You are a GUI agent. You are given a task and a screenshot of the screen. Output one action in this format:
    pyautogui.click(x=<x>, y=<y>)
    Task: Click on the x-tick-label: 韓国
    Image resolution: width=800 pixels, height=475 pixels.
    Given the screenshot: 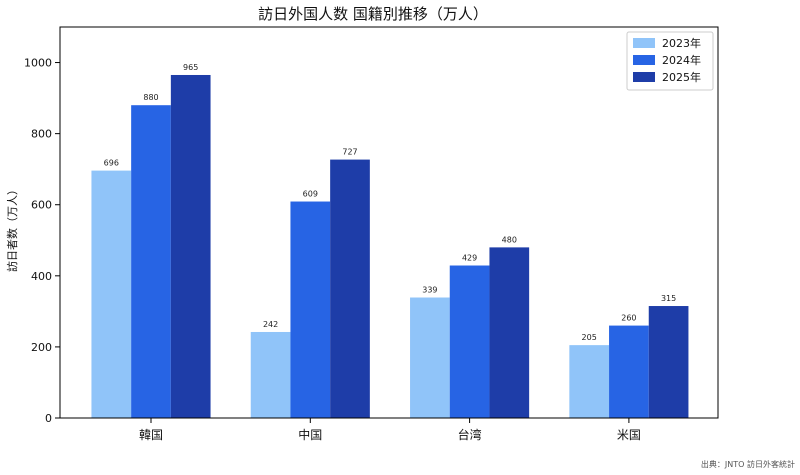 What is the action you would take?
    pyautogui.click(x=151, y=435)
    